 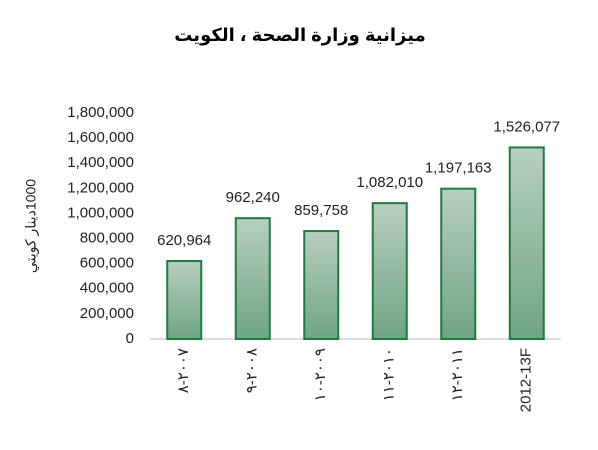 I want to click on y-axis-label: 1000دينار كويتي, so click(x=31, y=226).